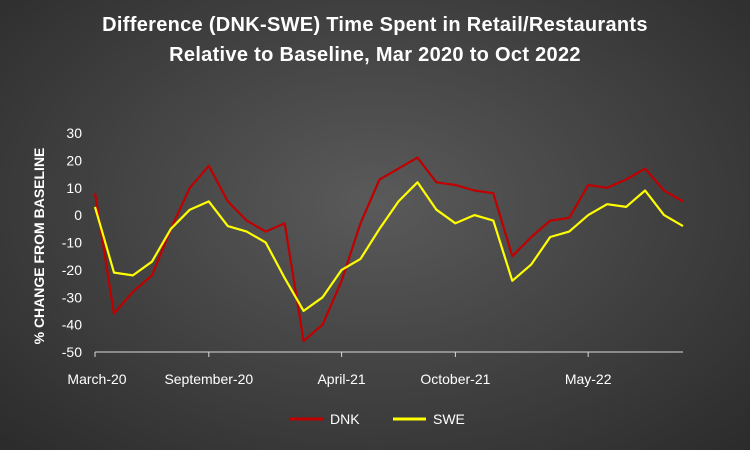  I want to click on x-tick-label: March-20, so click(96, 379).